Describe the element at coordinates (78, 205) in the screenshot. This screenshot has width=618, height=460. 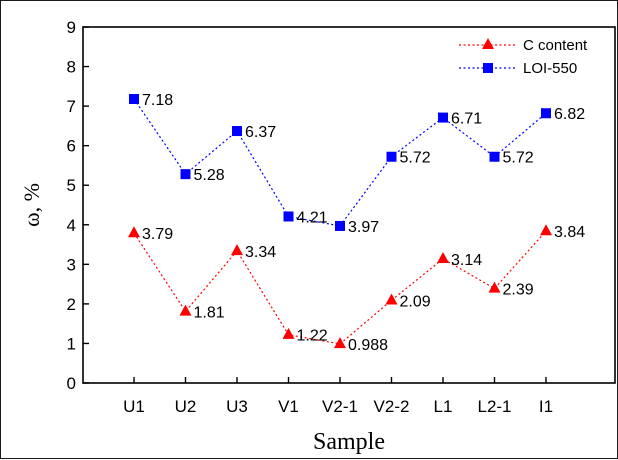
I see `y-axis: 0 1 2 3 4 5 6 7 8 9` at that location.